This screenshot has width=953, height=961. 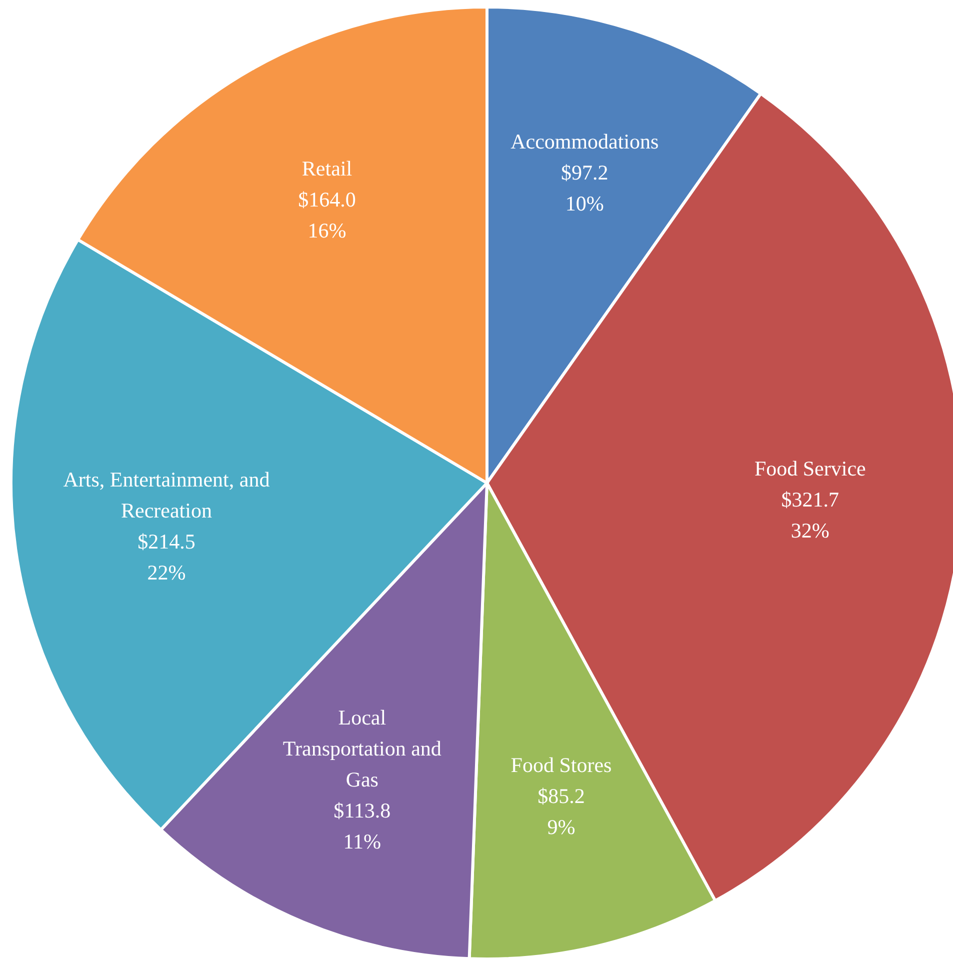 What do you see at coordinates (166, 494) in the screenshot?
I see `slice-label: Arts, Entertainment, and Recreation` at bounding box center [166, 494].